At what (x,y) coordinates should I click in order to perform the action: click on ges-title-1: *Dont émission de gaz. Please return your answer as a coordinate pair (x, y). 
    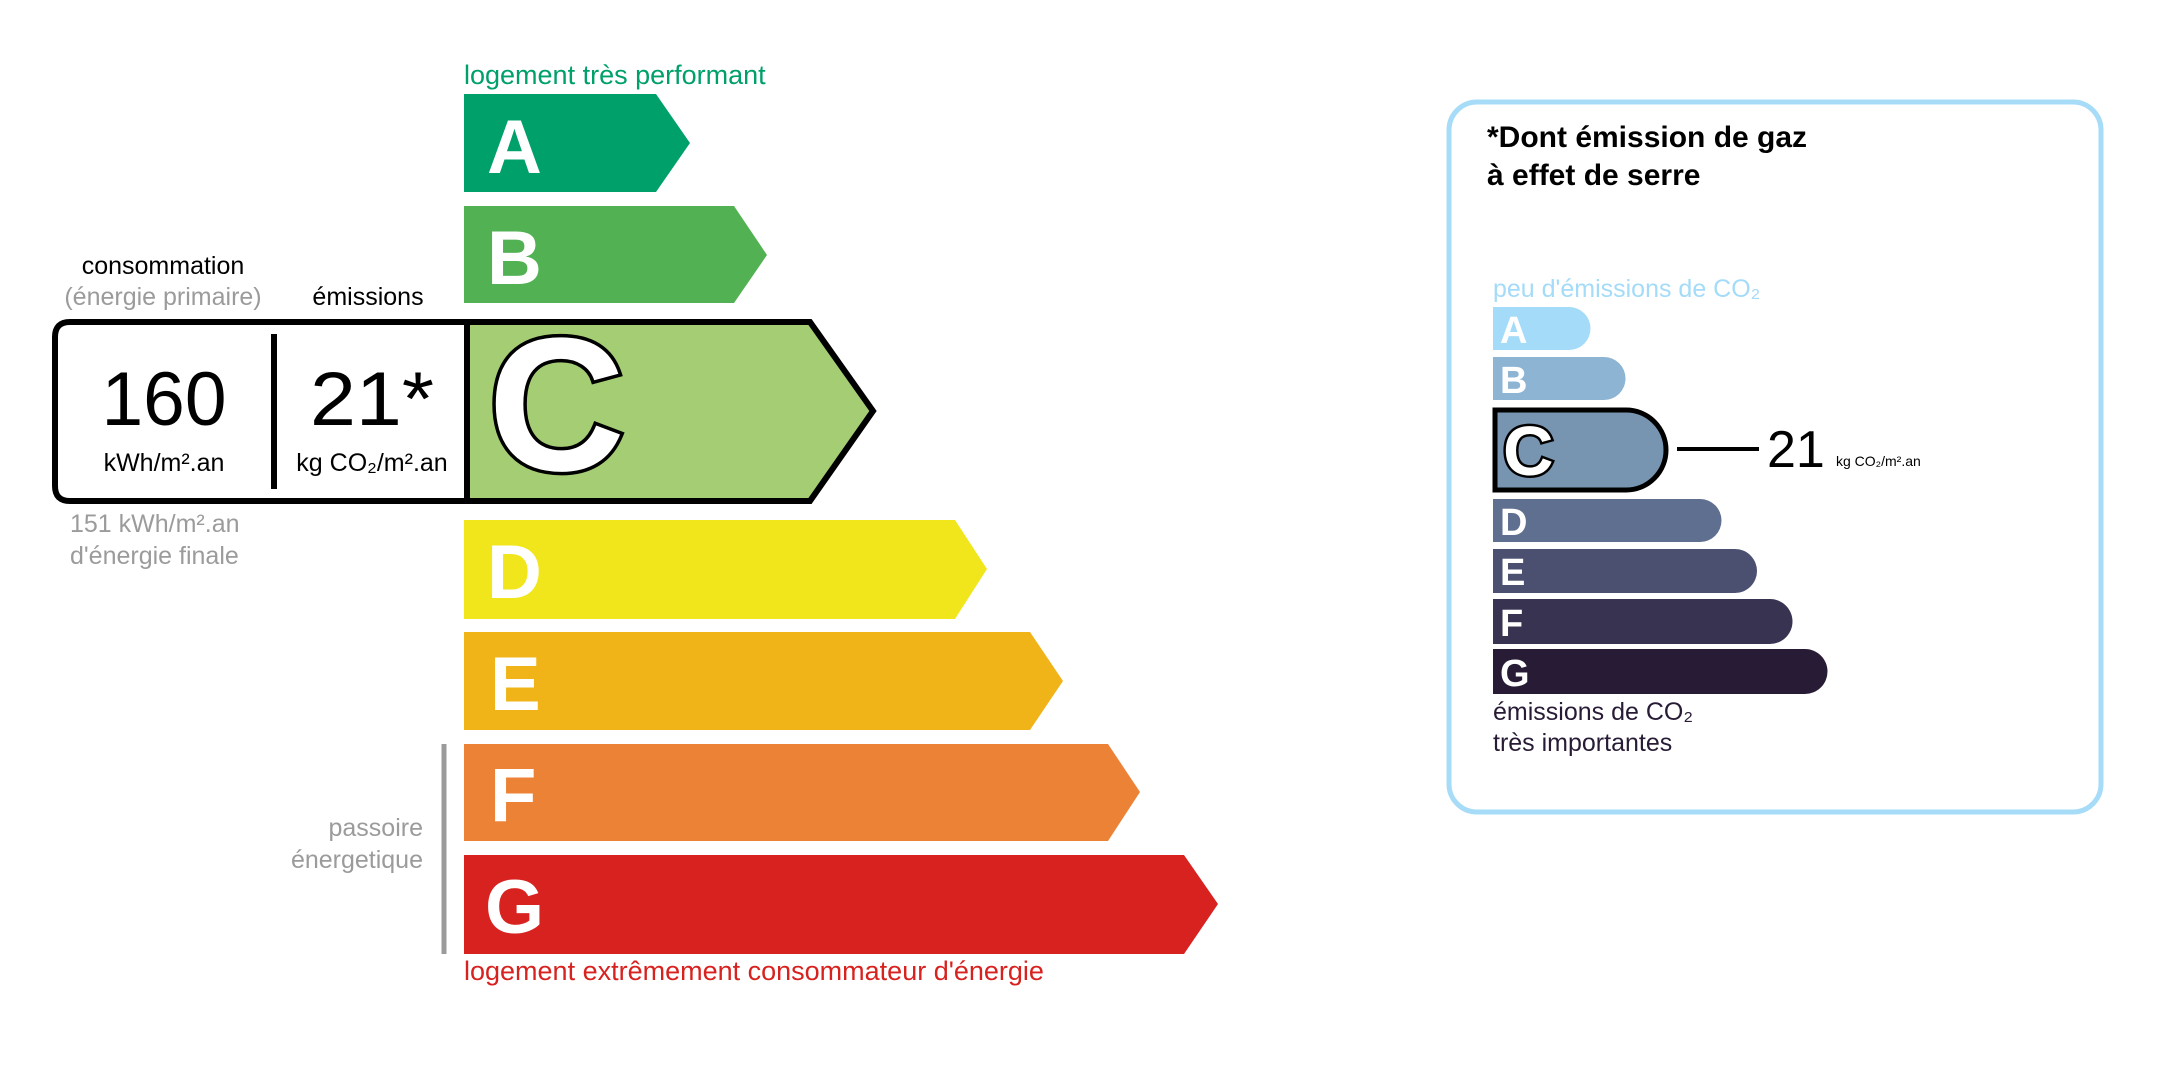
    Looking at the image, I should click on (1647, 137).